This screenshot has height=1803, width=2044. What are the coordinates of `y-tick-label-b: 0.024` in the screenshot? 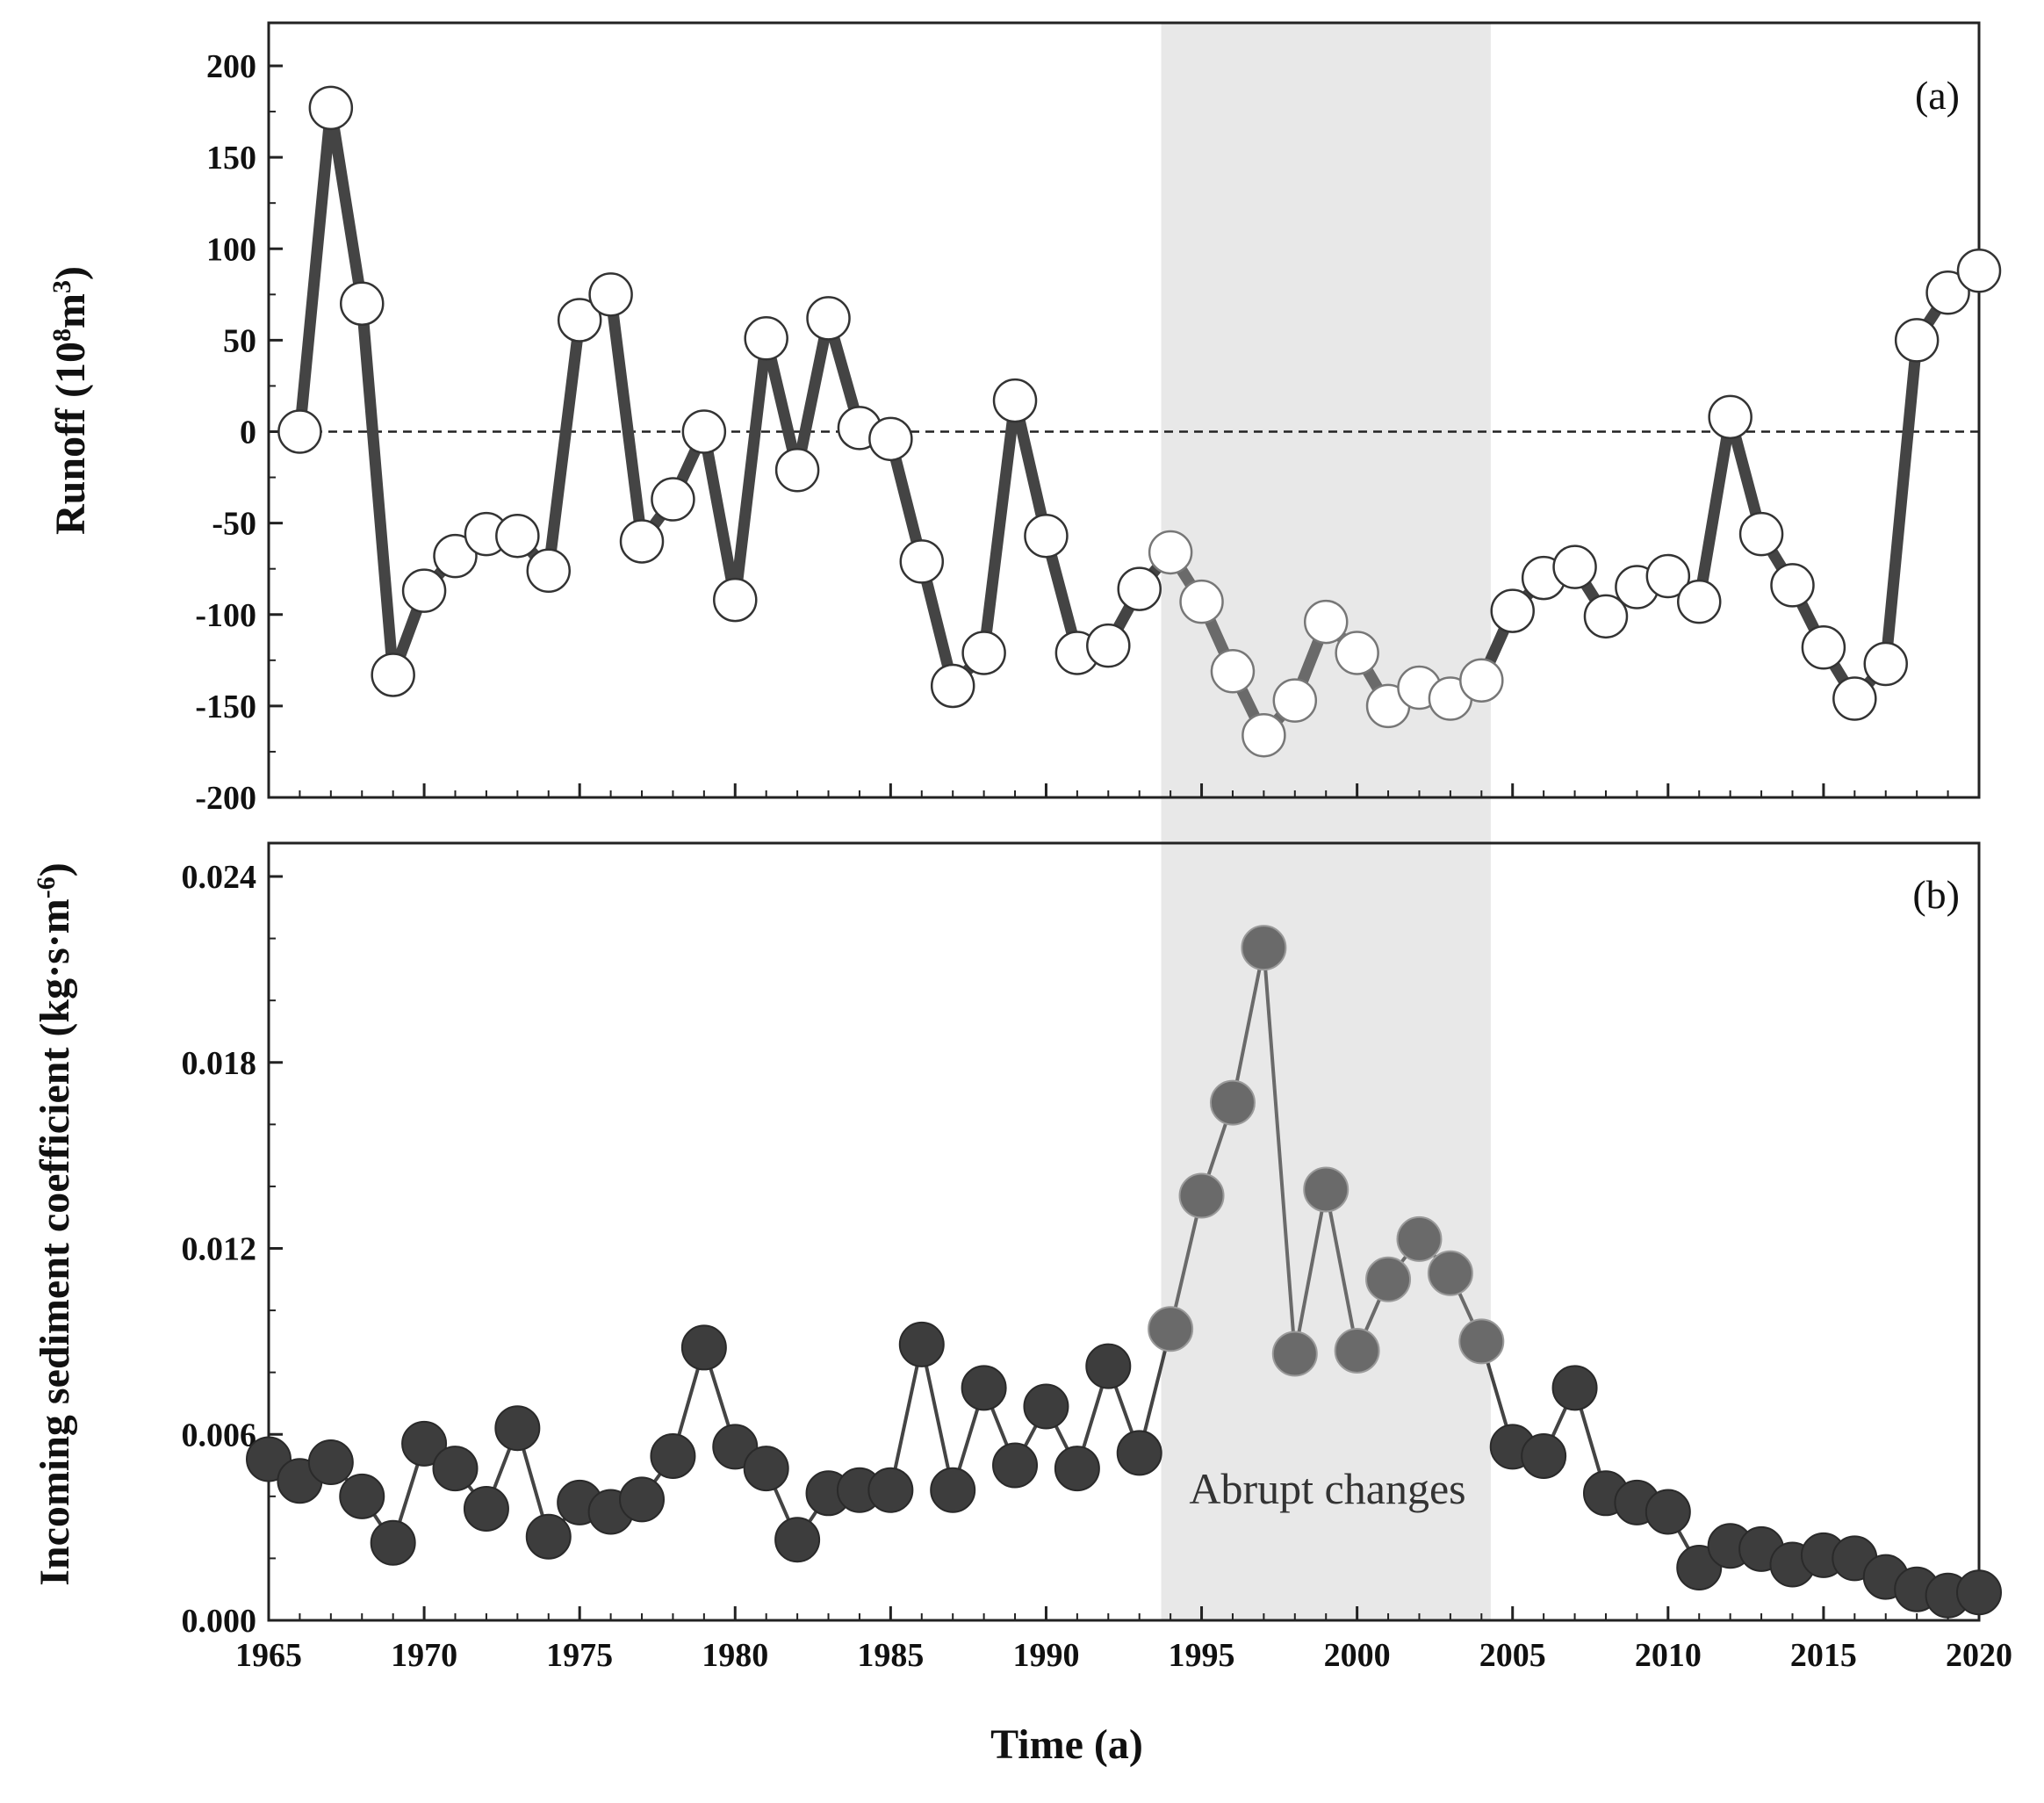 It's located at (219, 878).